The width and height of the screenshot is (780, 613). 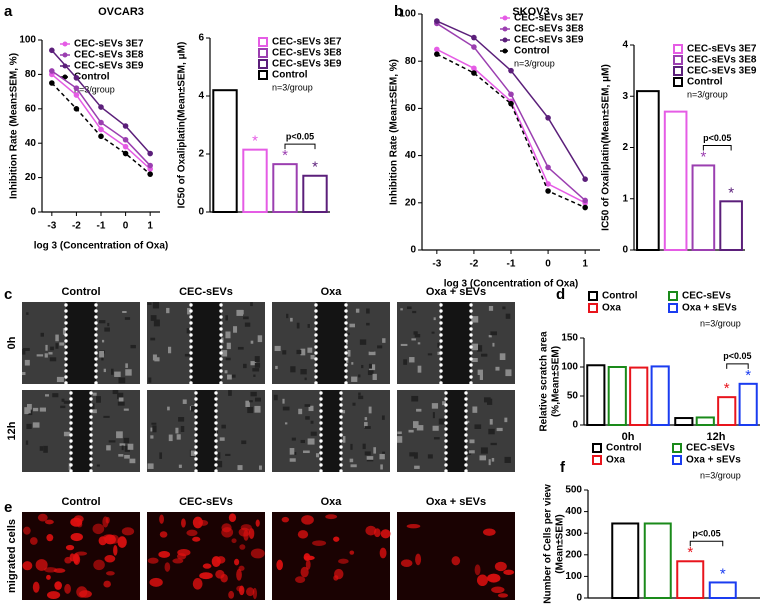 I want to click on legend-label: Oxa + sEVs, so click(x=709, y=308).